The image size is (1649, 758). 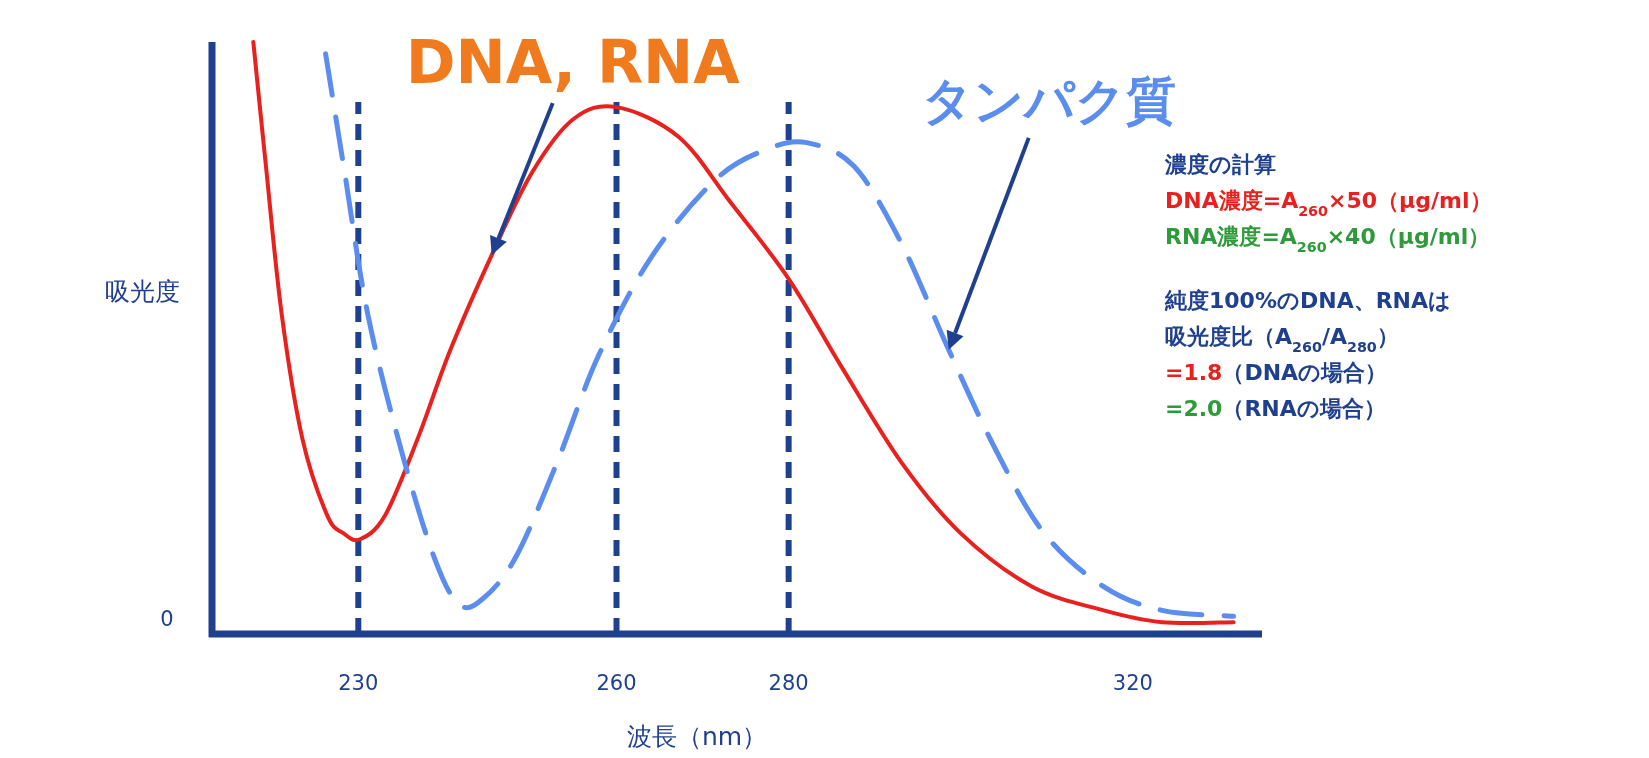 What do you see at coordinates (167, 619) in the screenshot?
I see `text: 0` at bounding box center [167, 619].